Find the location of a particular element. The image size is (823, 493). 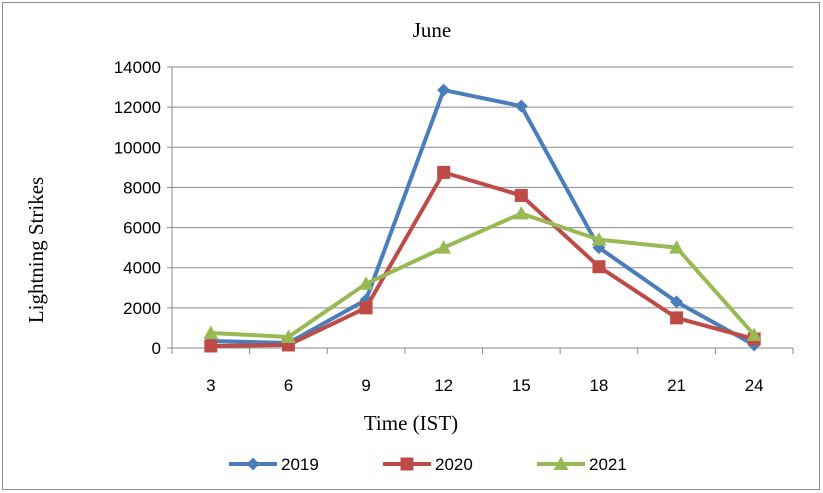

x-tick-label: 12 is located at coordinates (443, 385).